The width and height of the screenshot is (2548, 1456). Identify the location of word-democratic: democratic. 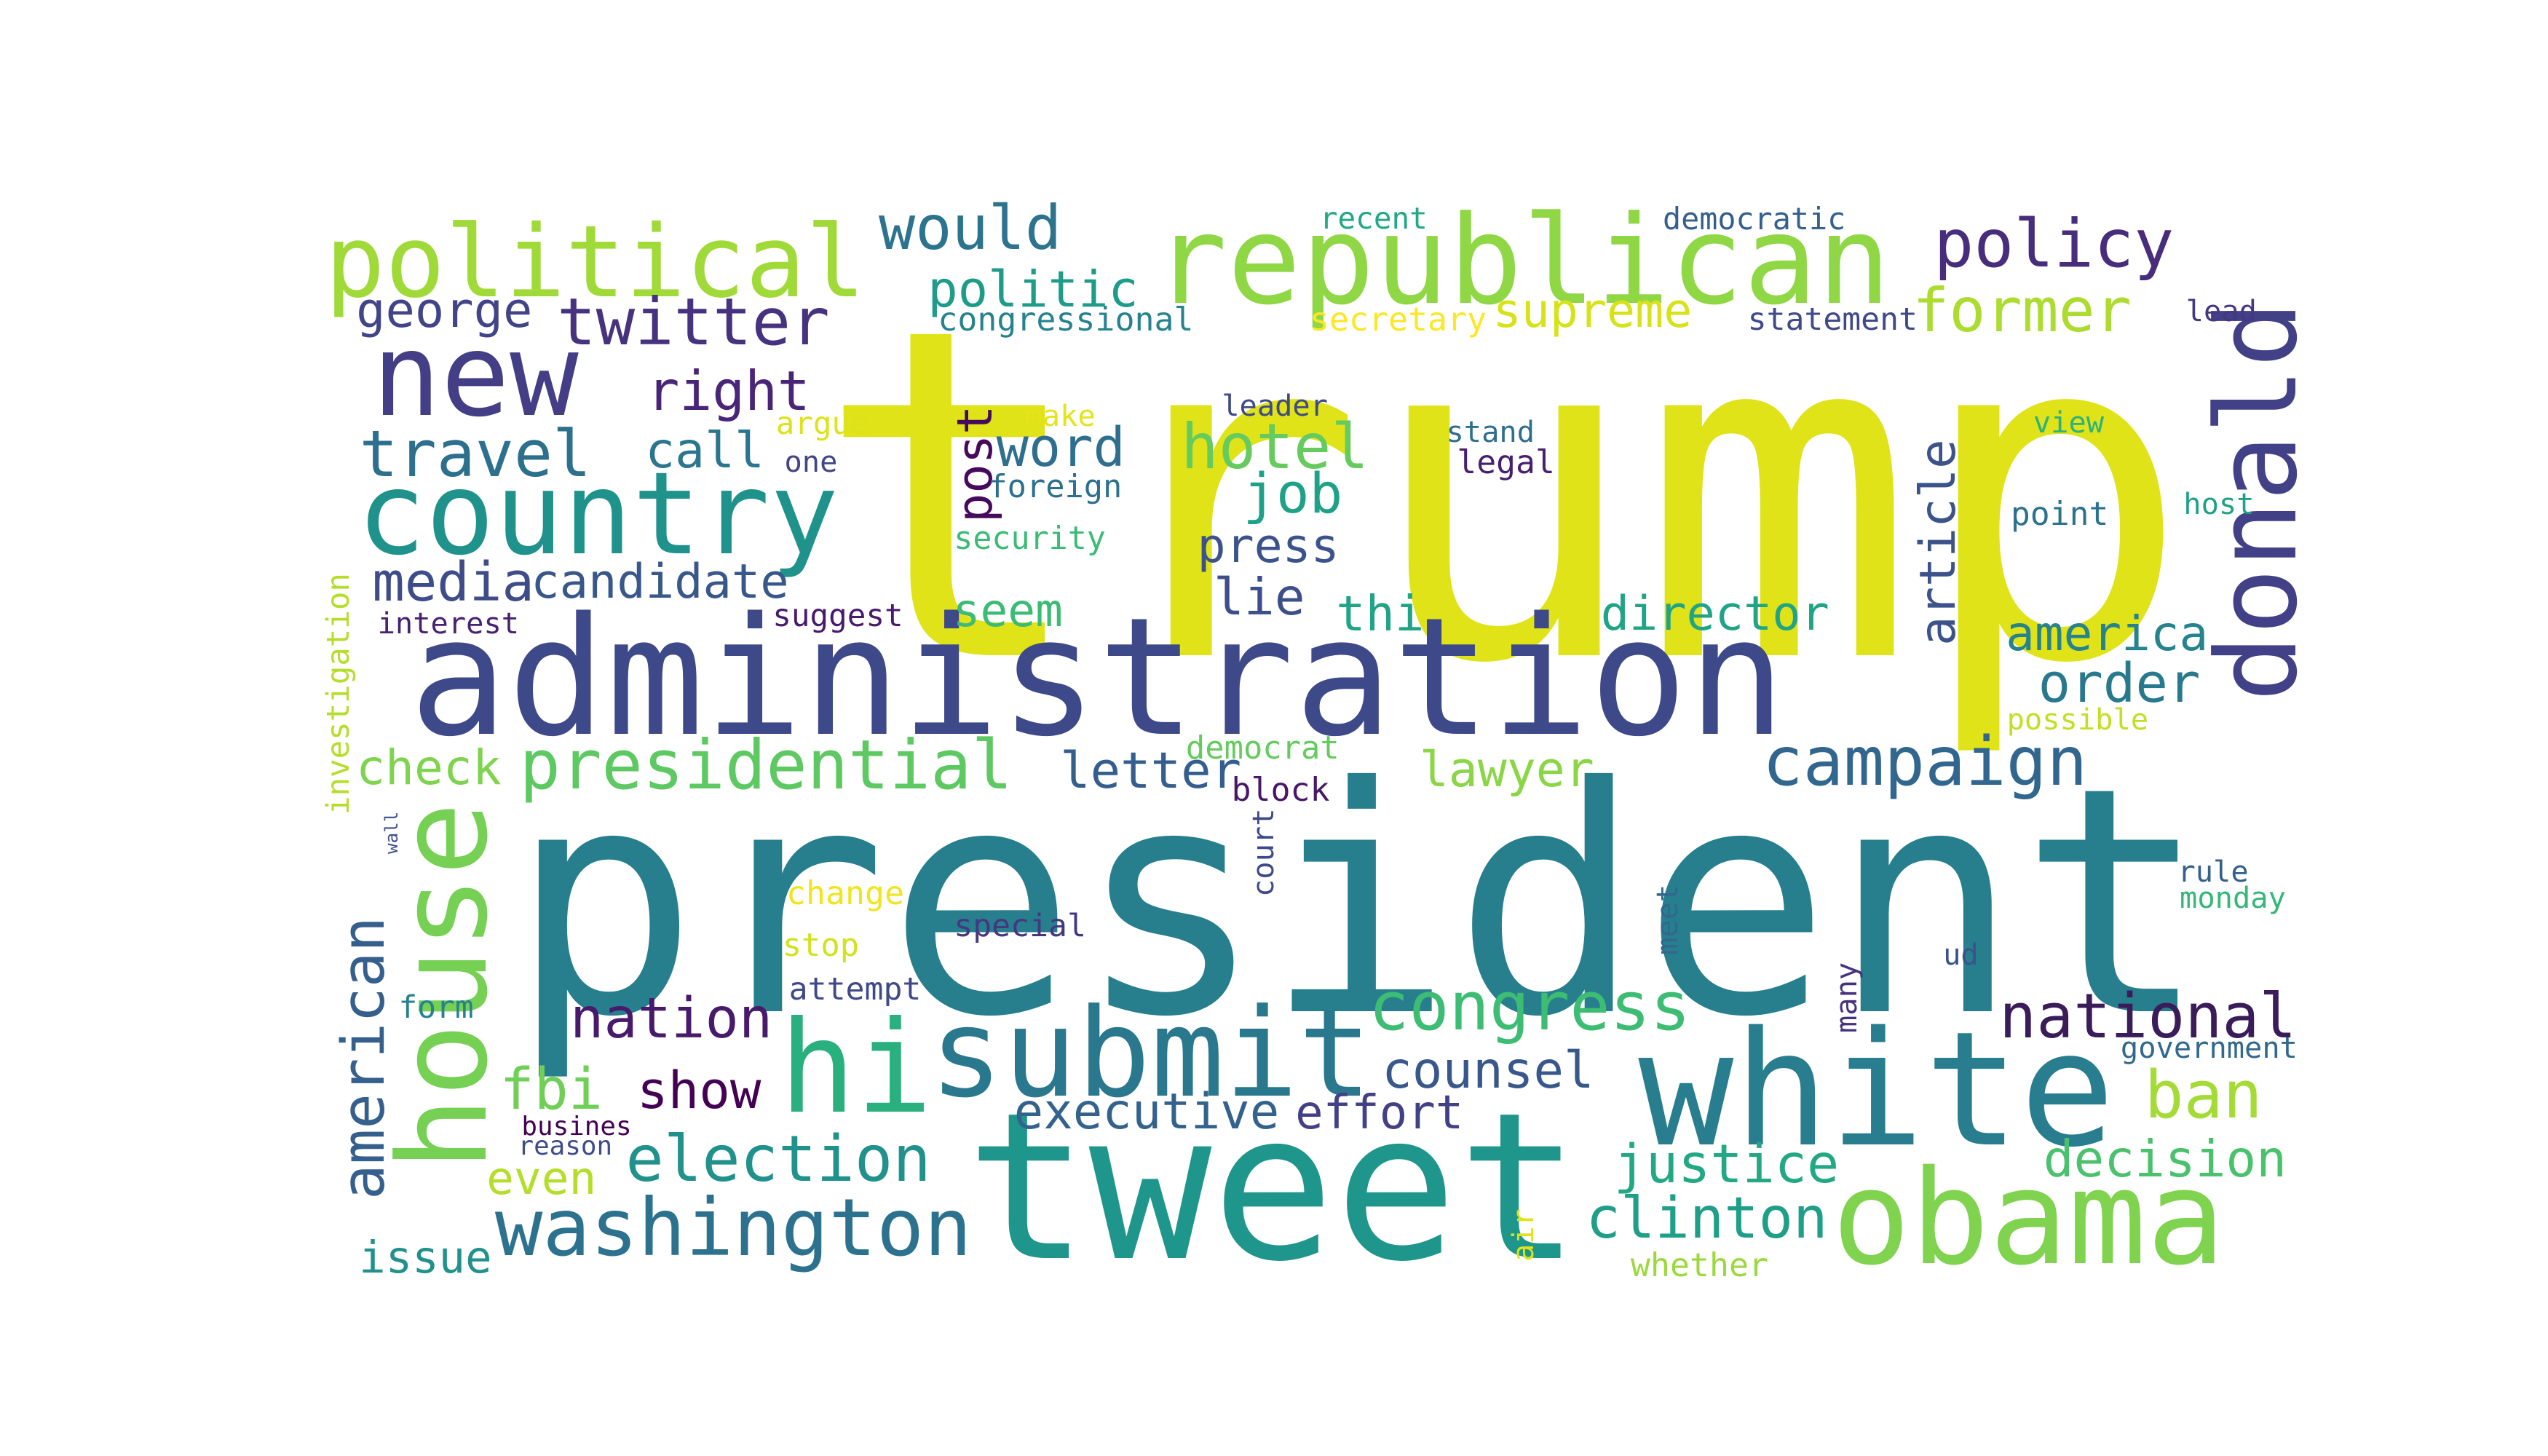
(1754, 218).